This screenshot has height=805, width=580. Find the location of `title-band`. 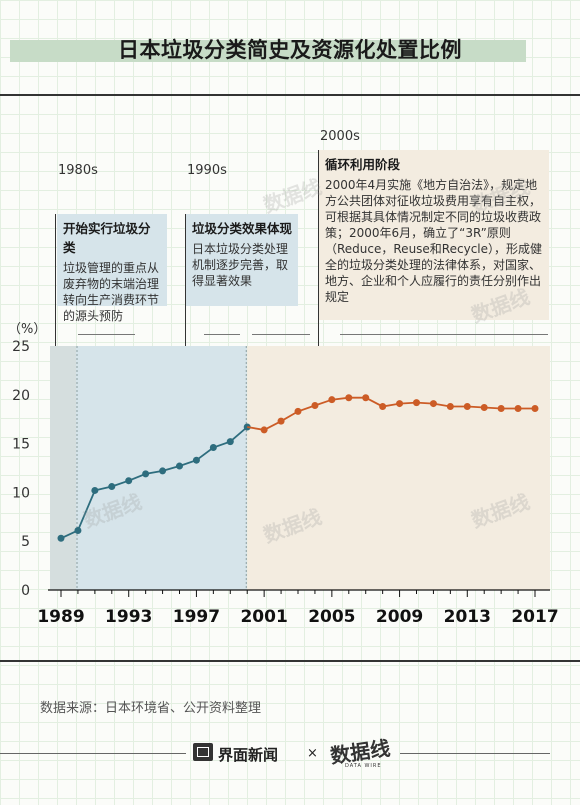

title-band is located at coordinates (268, 51).